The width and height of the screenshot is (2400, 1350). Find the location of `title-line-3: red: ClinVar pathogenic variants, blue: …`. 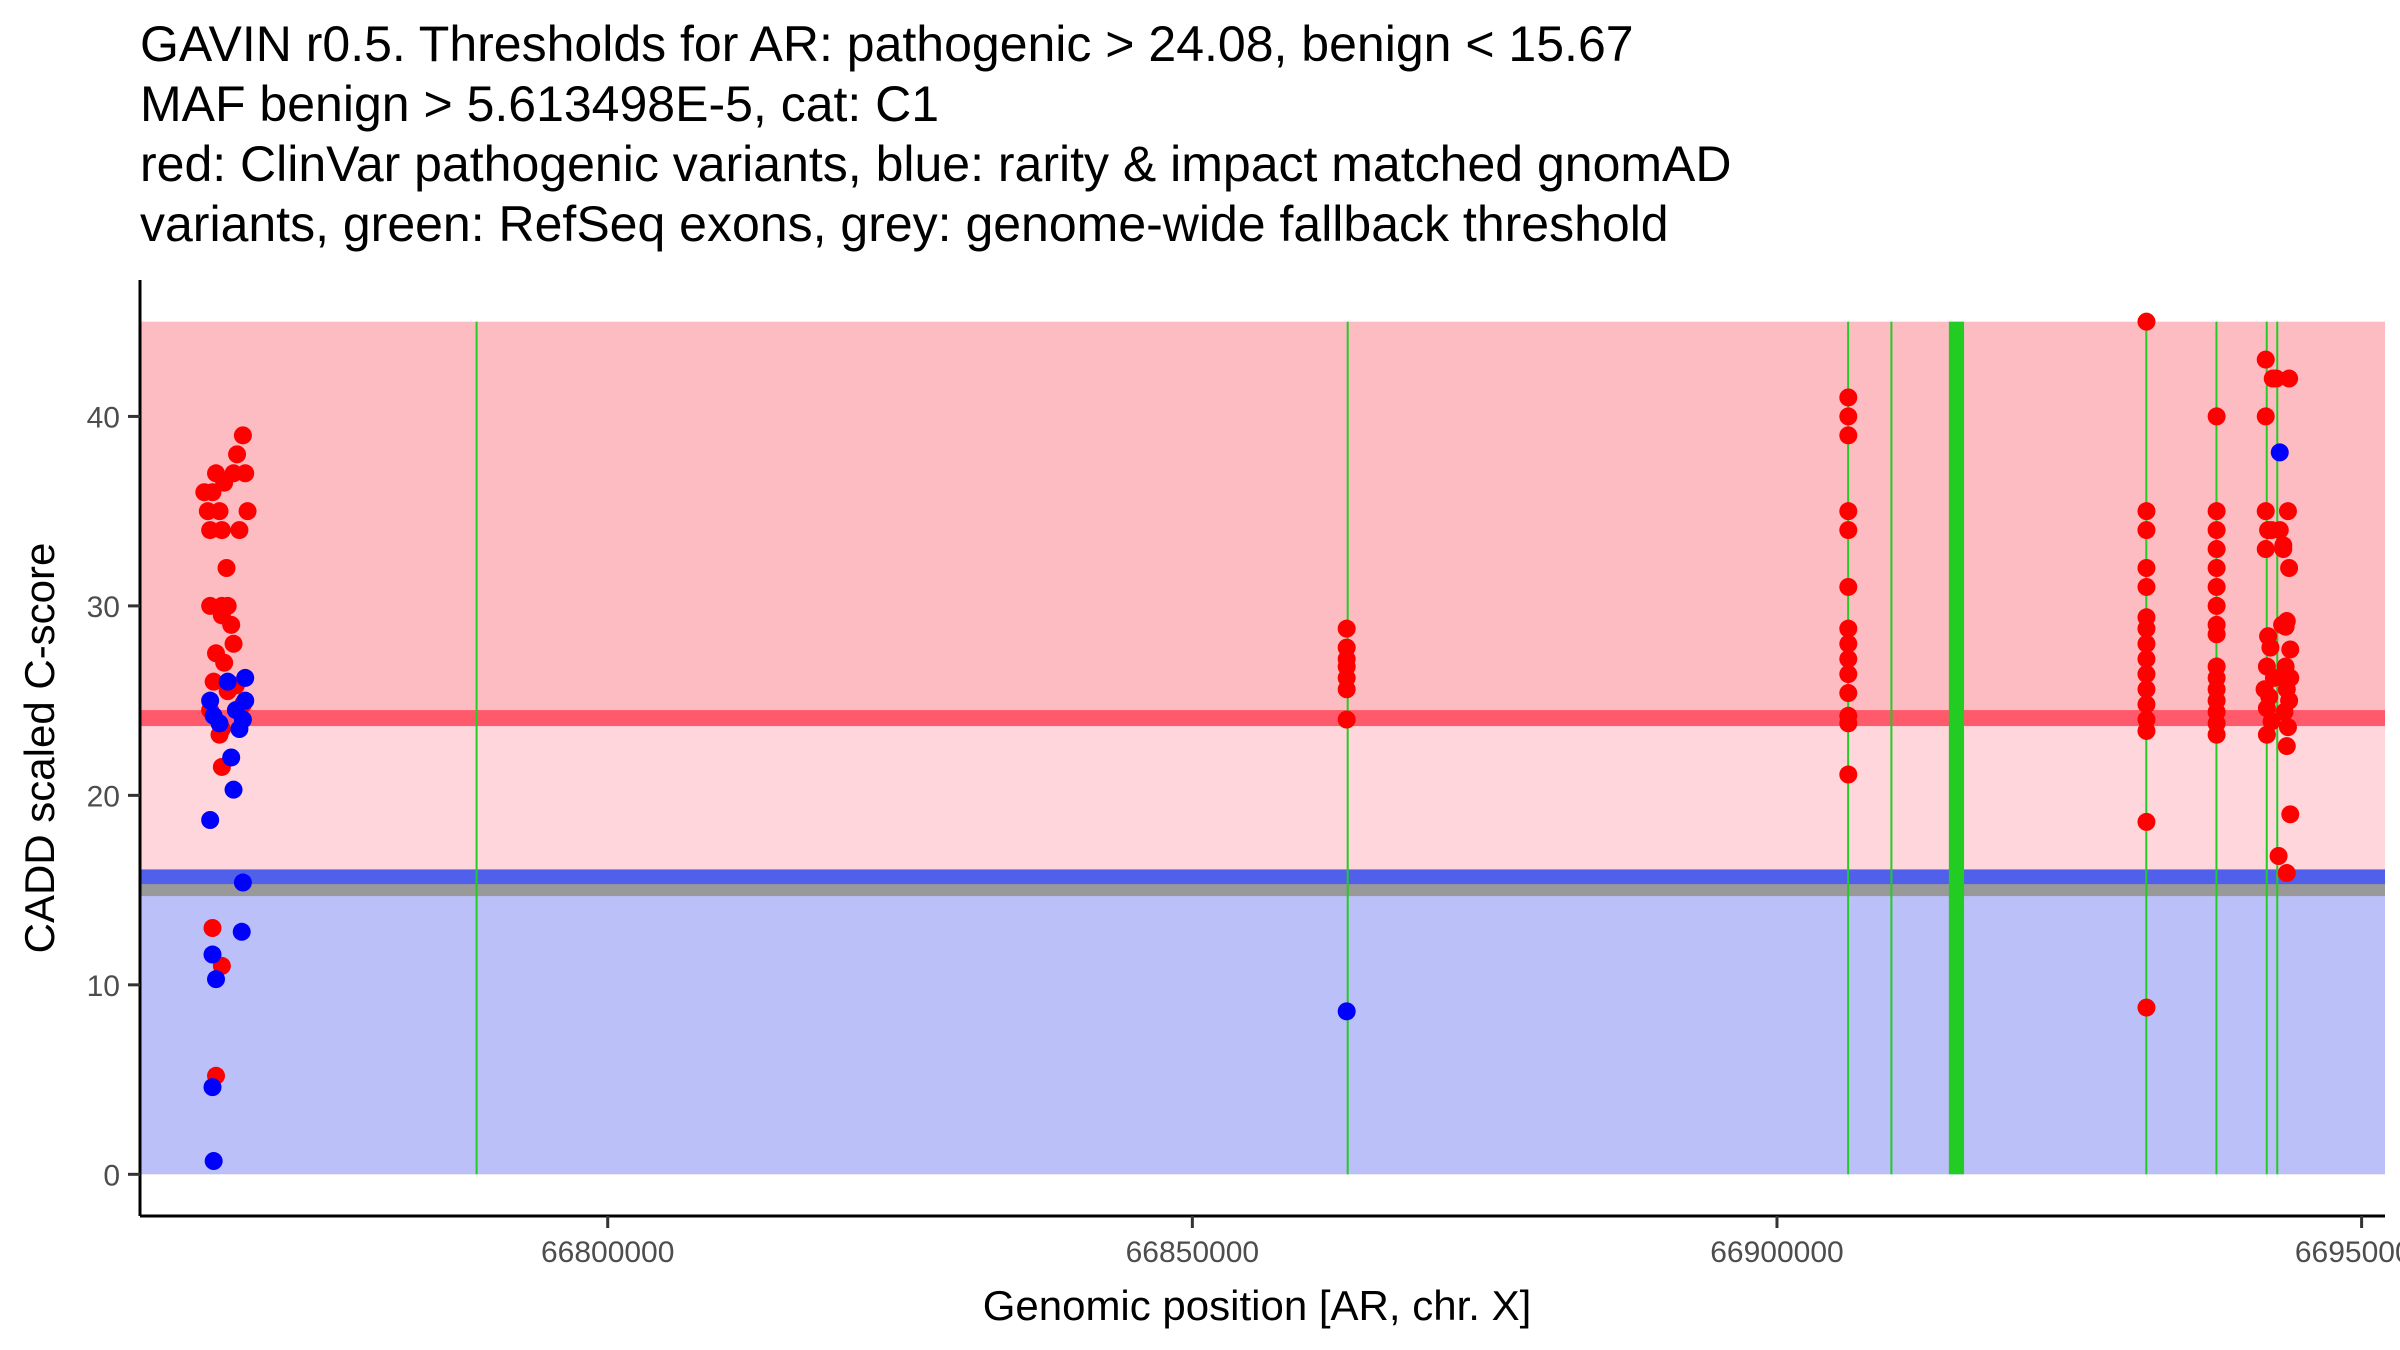

title-line-3: red: ClinVar pathogenic variants, blue: … is located at coordinates (936, 164).